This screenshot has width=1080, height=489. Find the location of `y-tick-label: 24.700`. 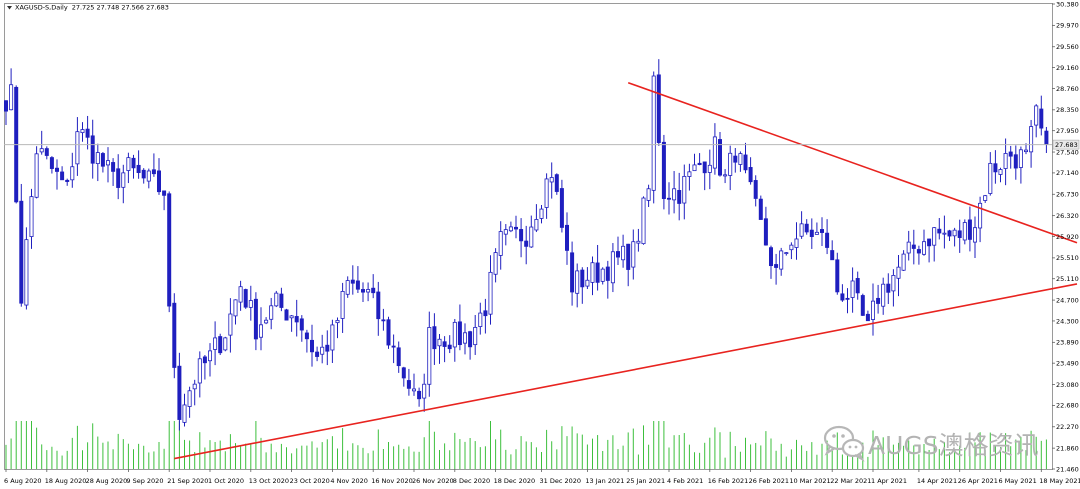

y-tick-label: 24.700 is located at coordinates (1067, 300).